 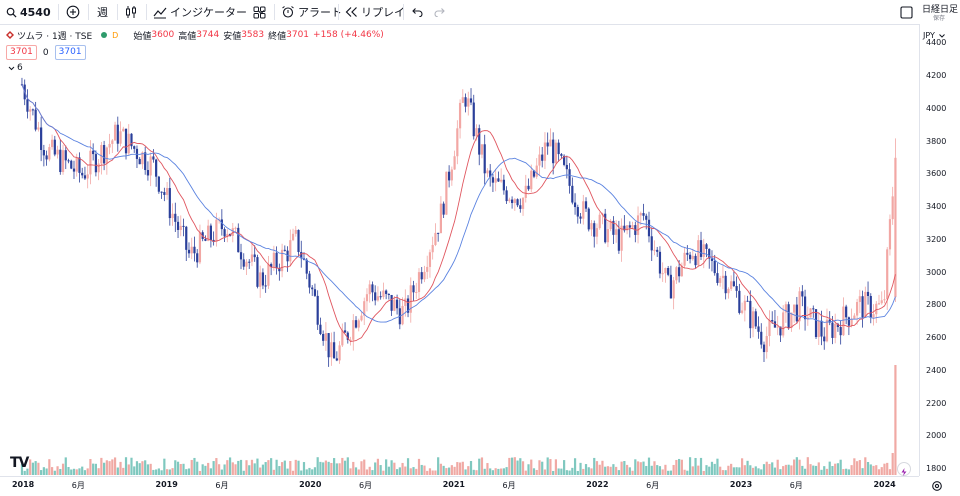 I want to click on fullscreen-button, so click(x=906, y=12).